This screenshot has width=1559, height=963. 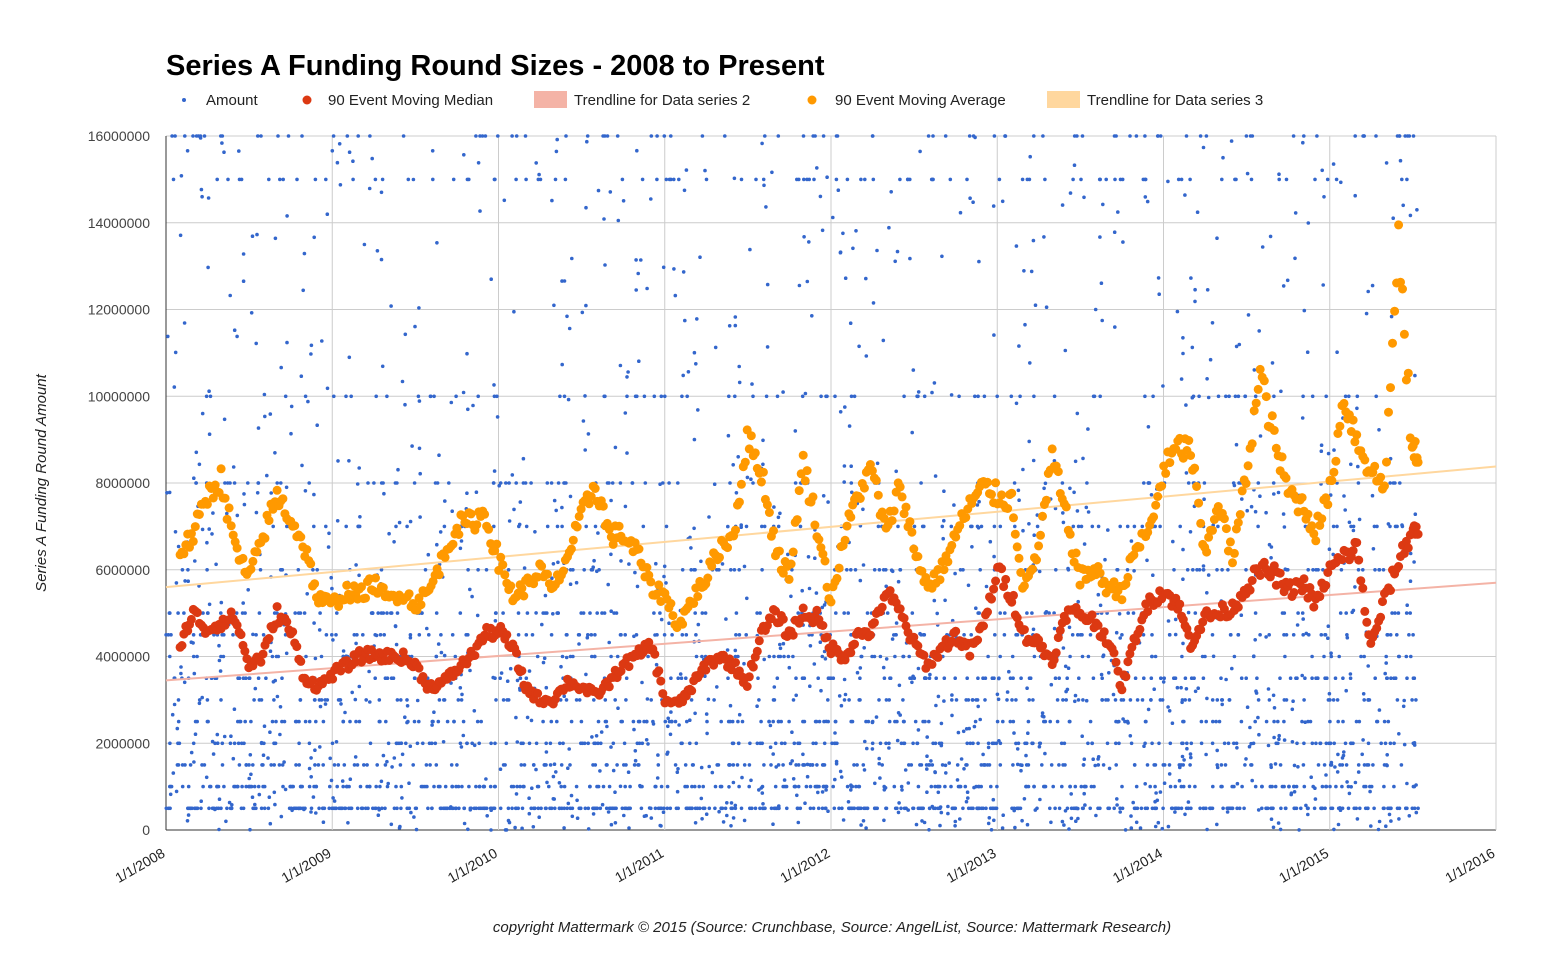 What do you see at coordinates (472, 865) in the screenshot?
I see `x-tick-label: 1/1/2010` at bounding box center [472, 865].